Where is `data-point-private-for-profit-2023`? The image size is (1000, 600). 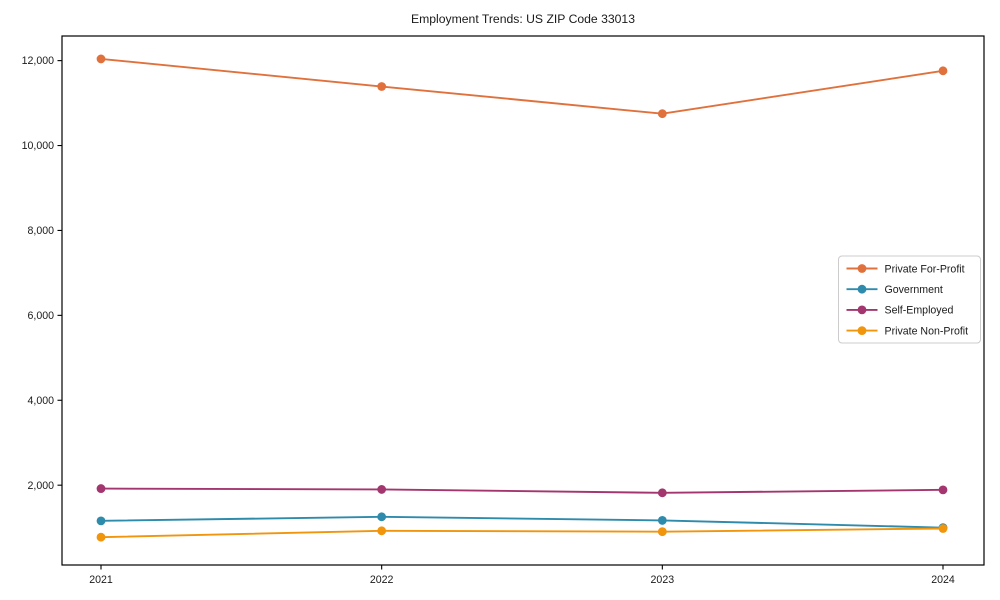 data-point-private-for-profit-2023 is located at coordinates (662, 114).